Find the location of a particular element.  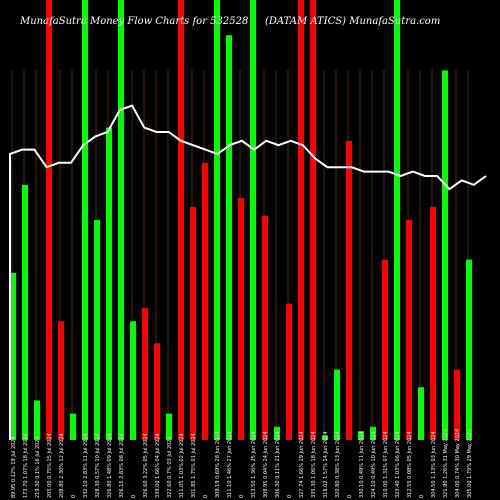

x-tick-label: 326.60 3.22% 05 Jul 2024 is located at coordinates (146, 465).